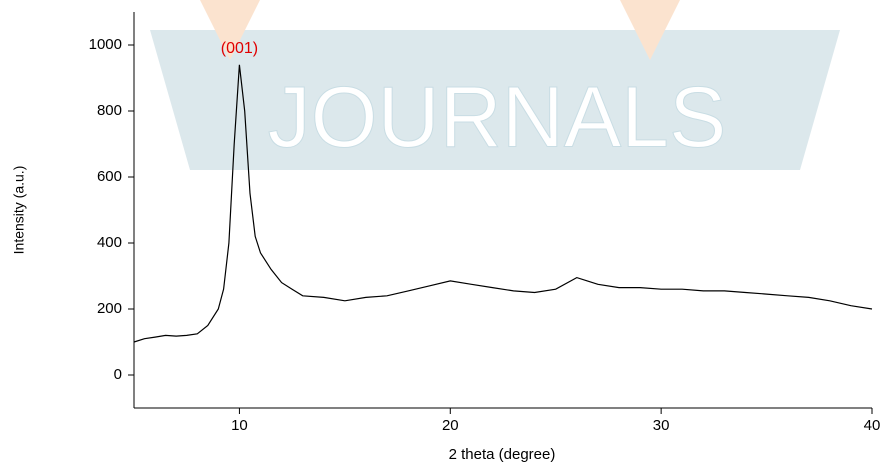 The image size is (880, 468). Describe the element at coordinates (109, 110) in the screenshot. I see `y-tick-label: 800` at that location.